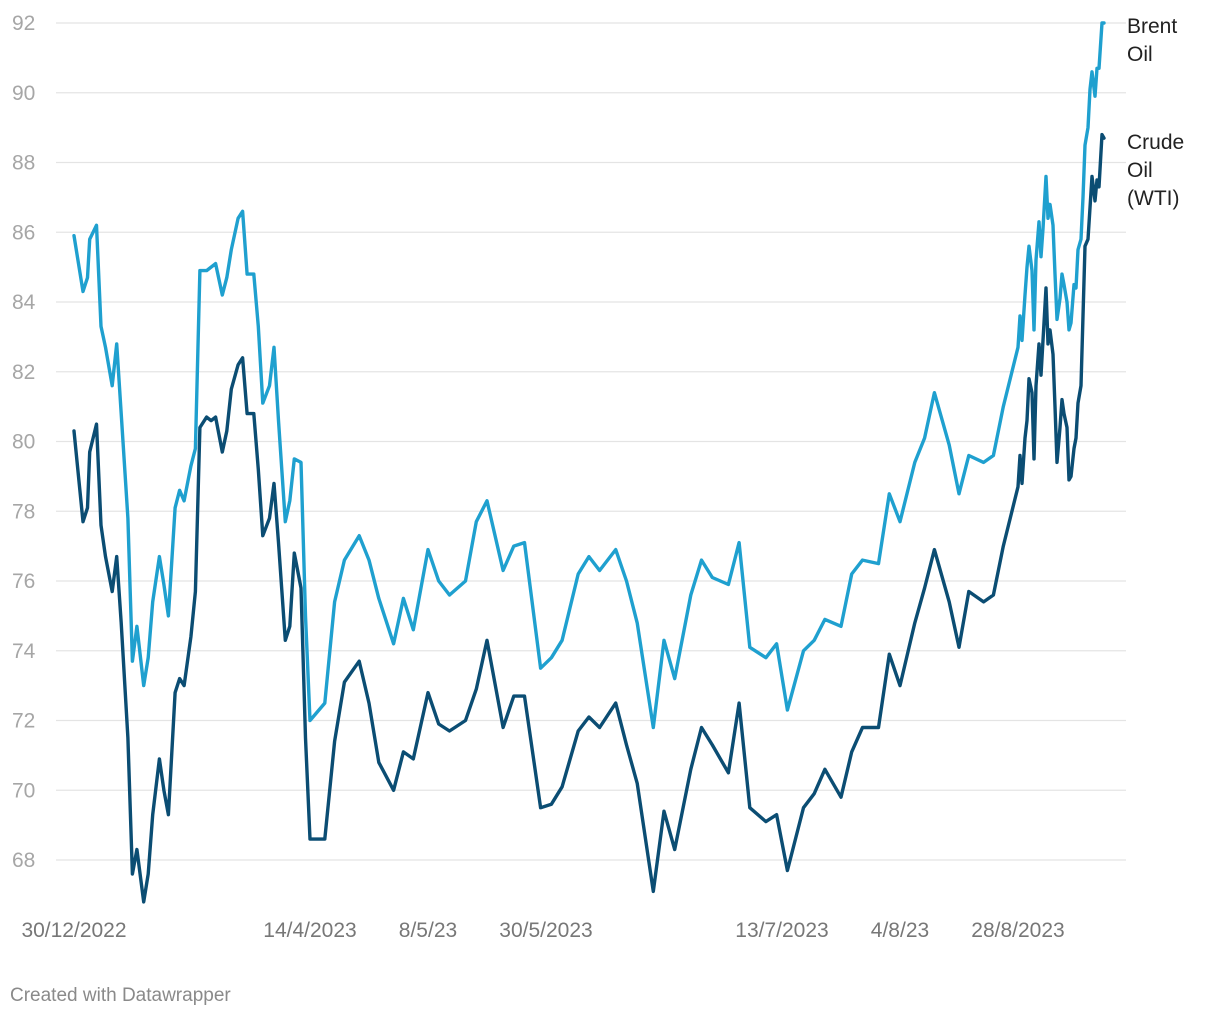  What do you see at coordinates (1017, 930) in the screenshot?
I see `x-tick-label-6: 28/8/2023` at bounding box center [1017, 930].